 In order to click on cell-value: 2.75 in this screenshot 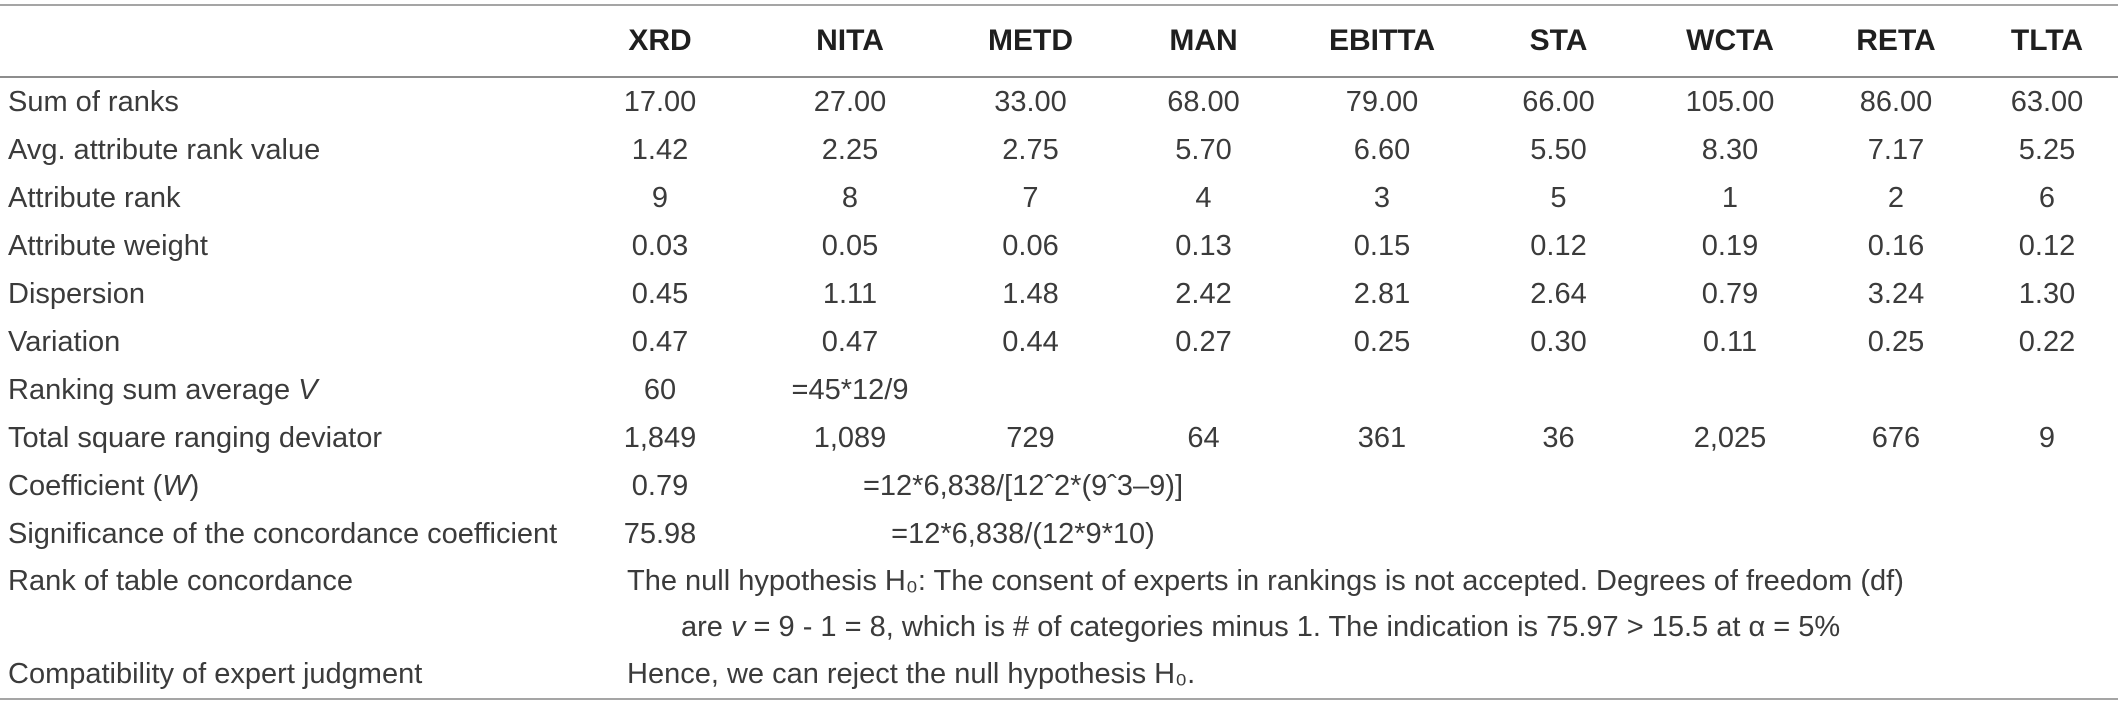, I will do `click(1030, 149)`.